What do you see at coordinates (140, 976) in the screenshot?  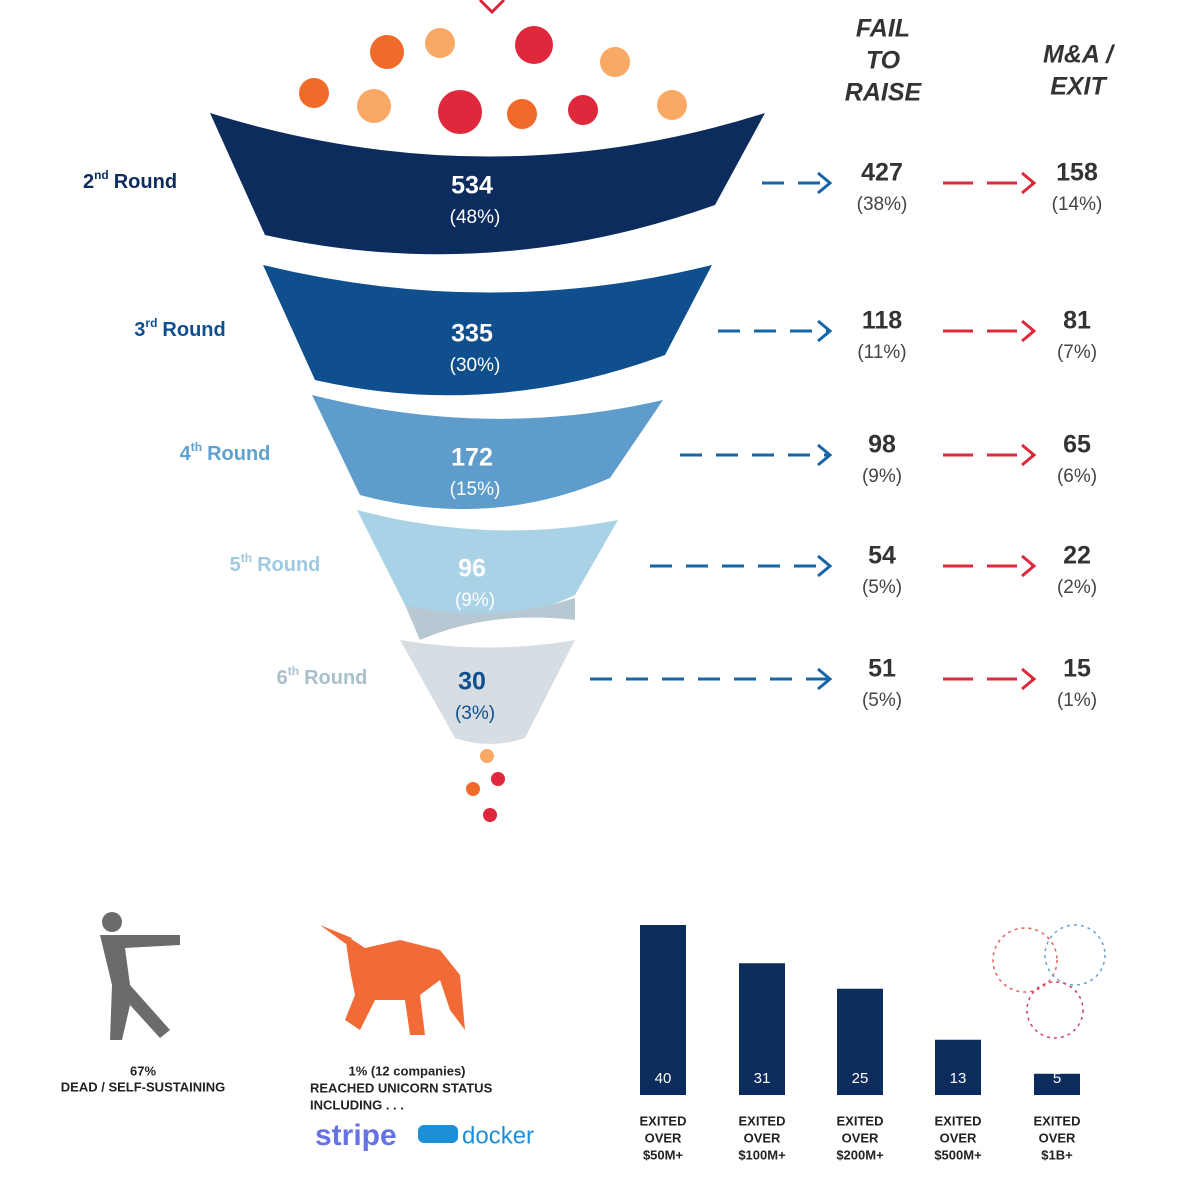 I see `zombie-icon` at bounding box center [140, 976].